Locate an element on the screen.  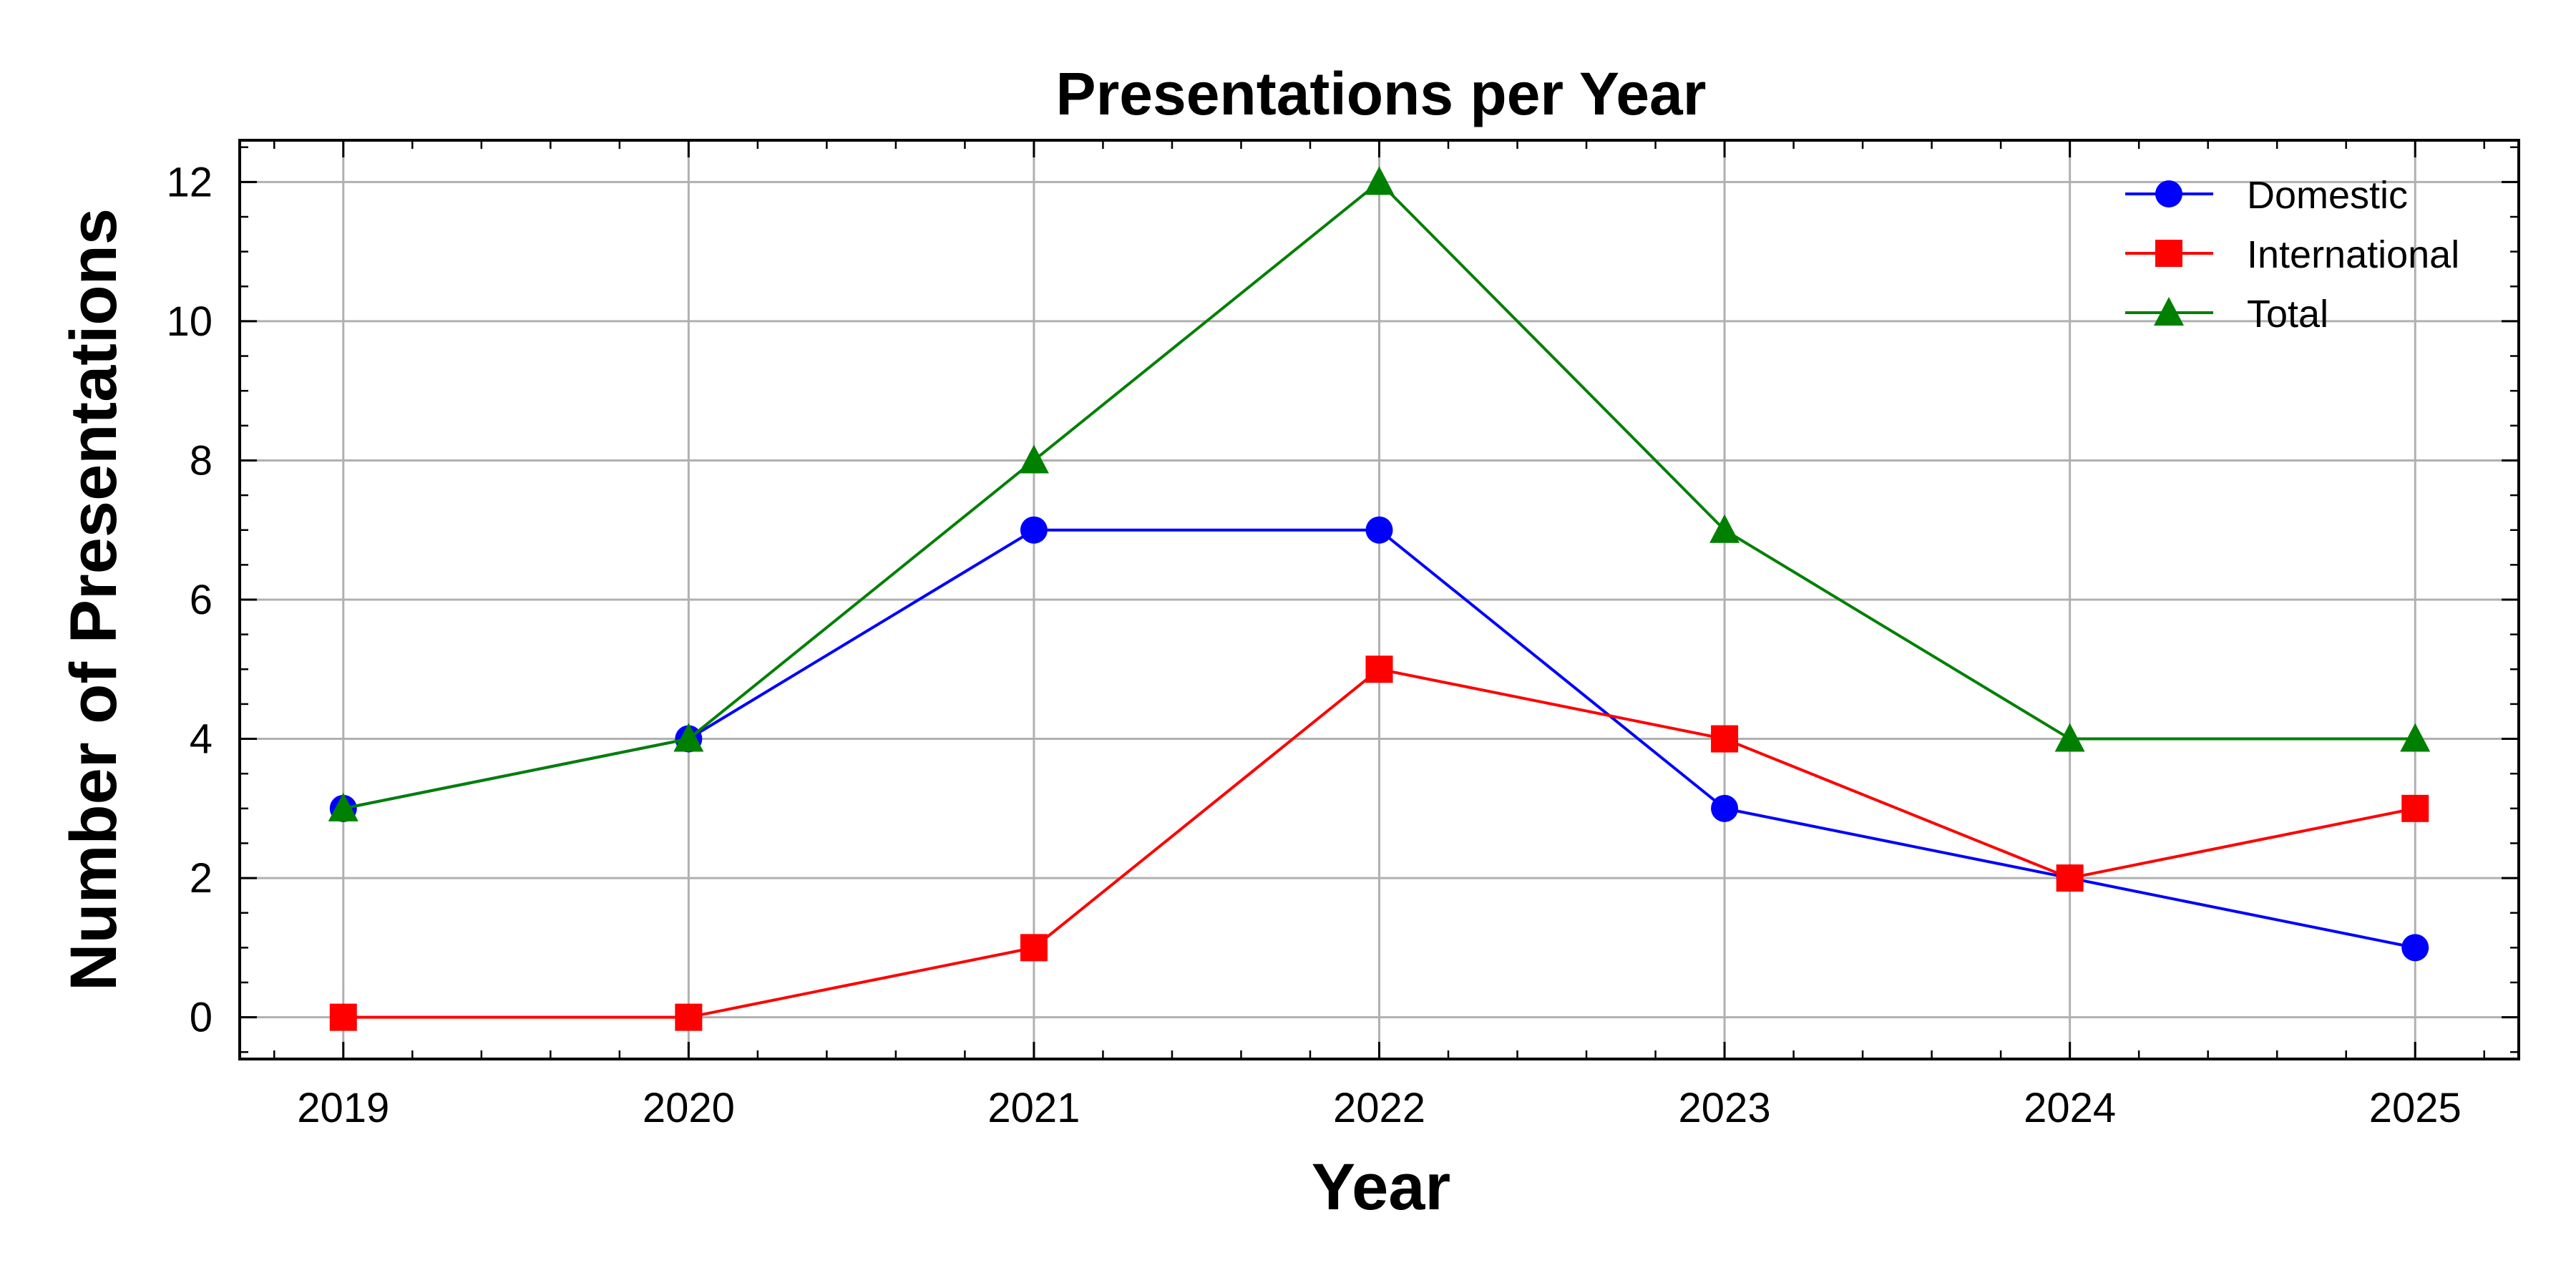
legend-marker-domestic is located at coordinates (2168, 194).